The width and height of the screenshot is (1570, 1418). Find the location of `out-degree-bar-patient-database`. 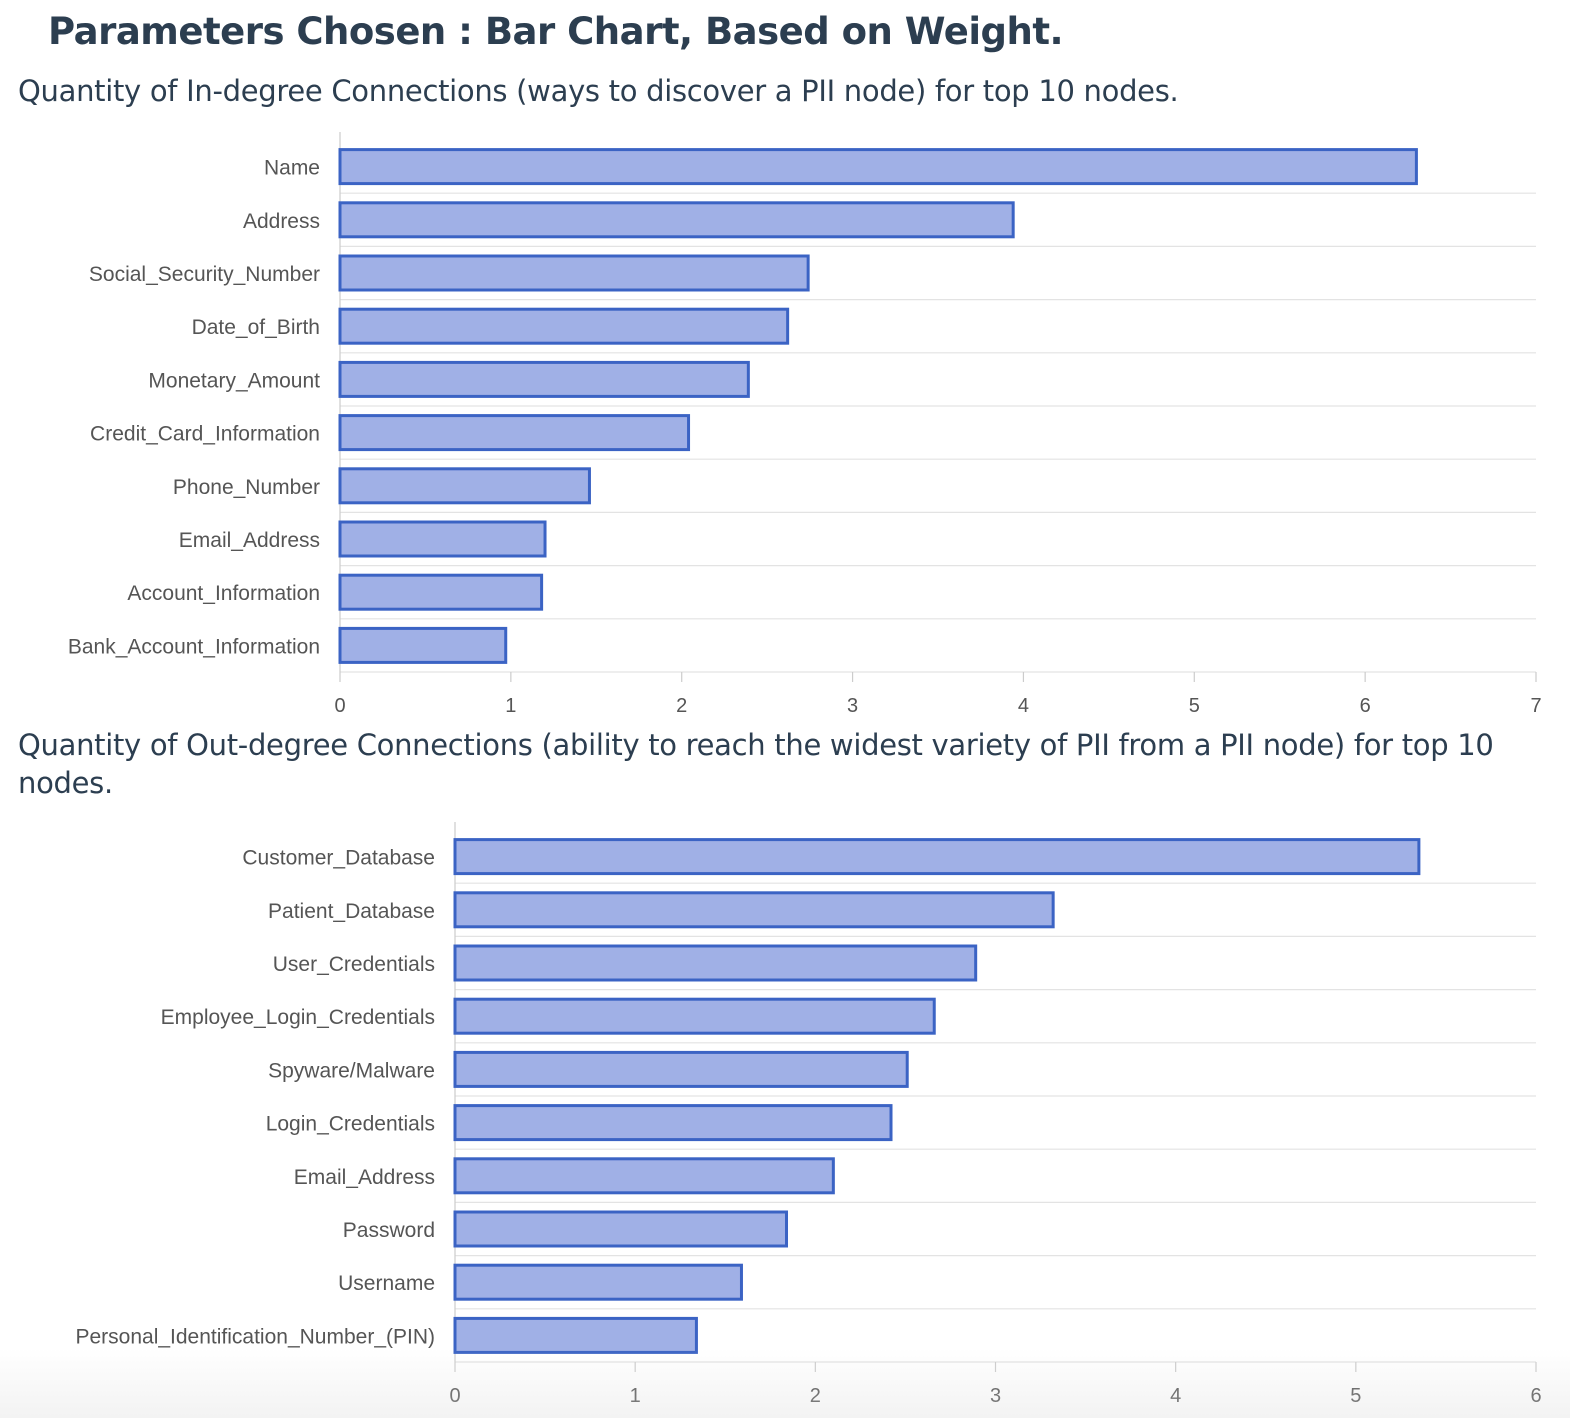

out-degree-bar-patient-database is located at coordinates (754, 910).